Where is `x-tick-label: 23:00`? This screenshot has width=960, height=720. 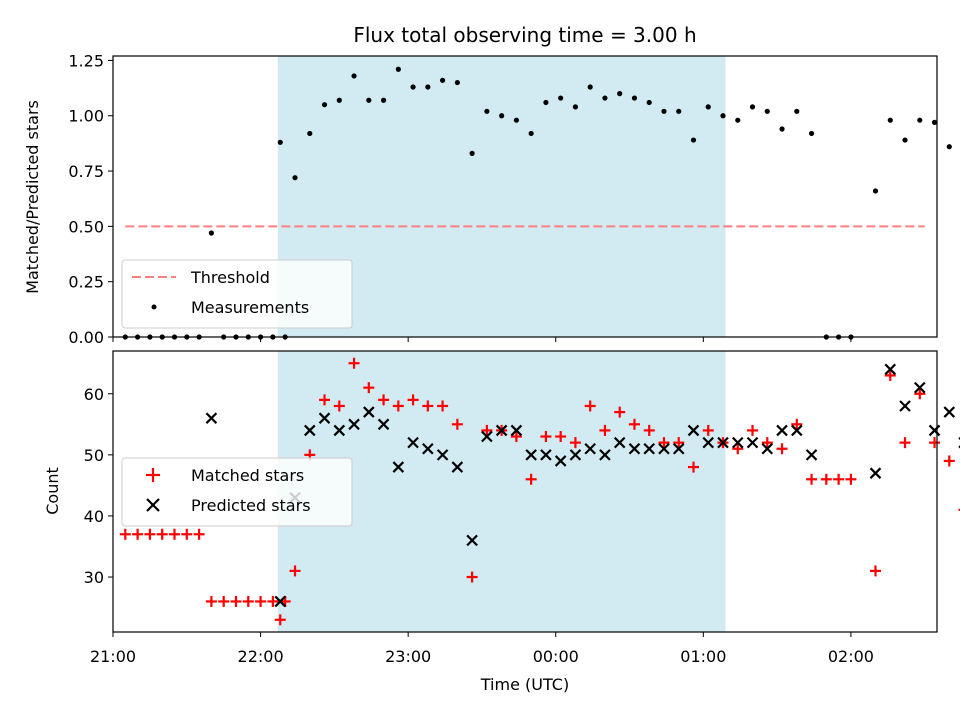
x-tick-label: 23:00 is located at coordinates (408, 656).